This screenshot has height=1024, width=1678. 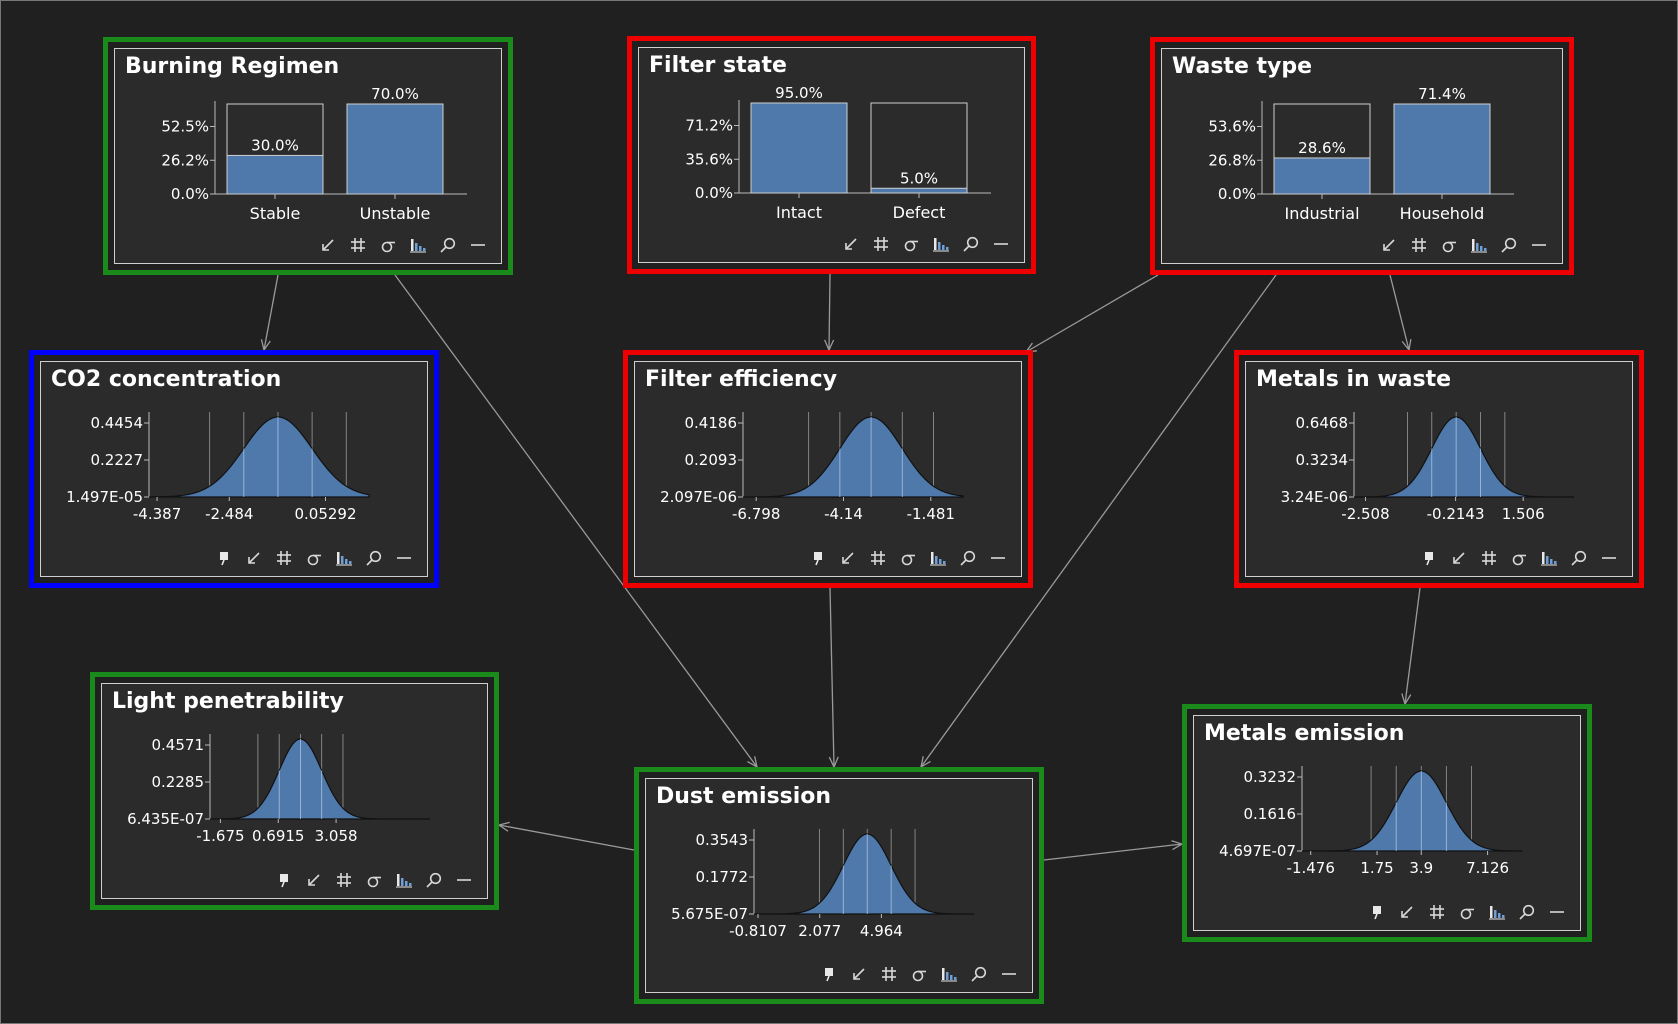 What do you see at coordinates (744, 796) in the screenshot?
I see `node-title: Dust emission` at bounding box center [744, 796].